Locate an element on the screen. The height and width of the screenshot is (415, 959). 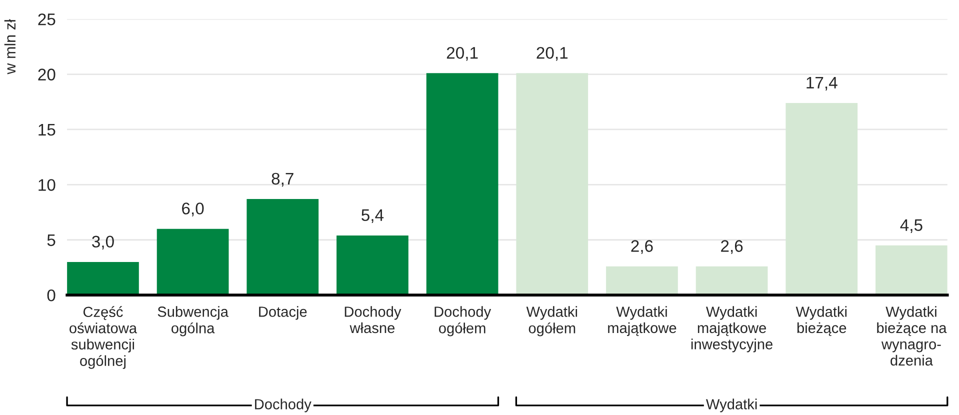
y-tick-label: 15 is located at coordinates (47, 130).